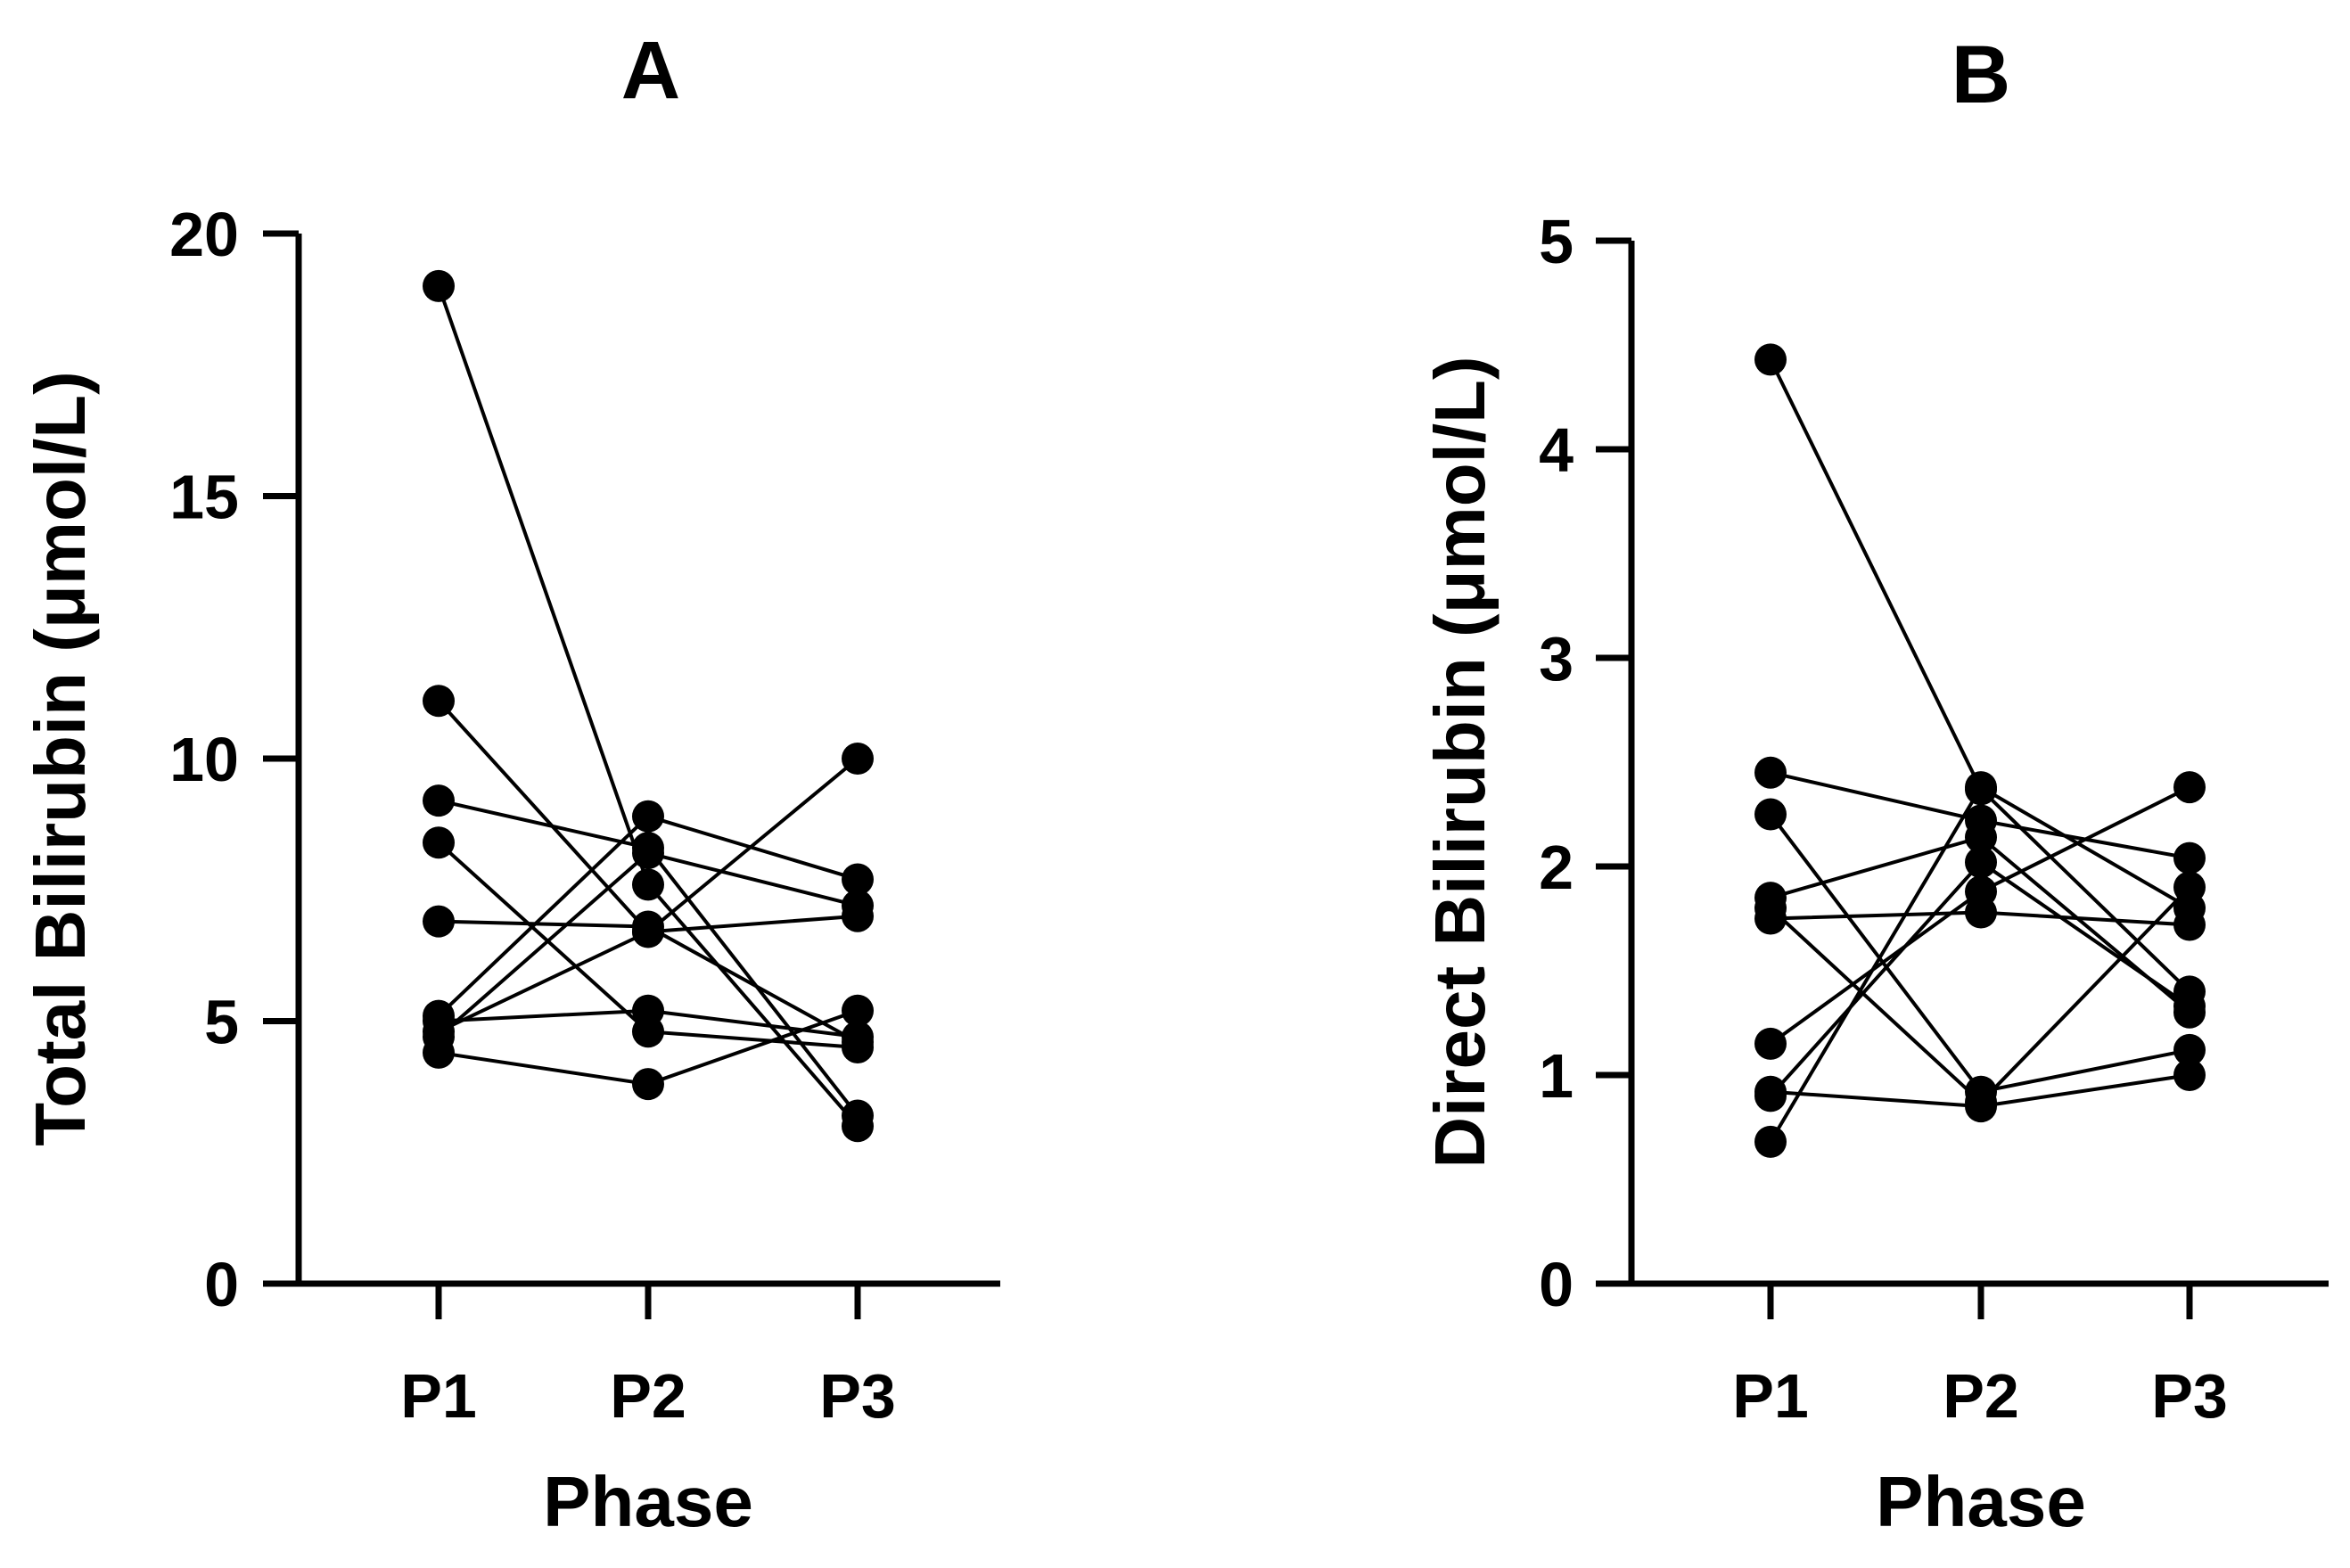 This screenshot has height=1568, width=2350. Describe the element at coordinates (1556, 450) in the screenshot. I see `panel-b-y-tick-label: 4` at that location.